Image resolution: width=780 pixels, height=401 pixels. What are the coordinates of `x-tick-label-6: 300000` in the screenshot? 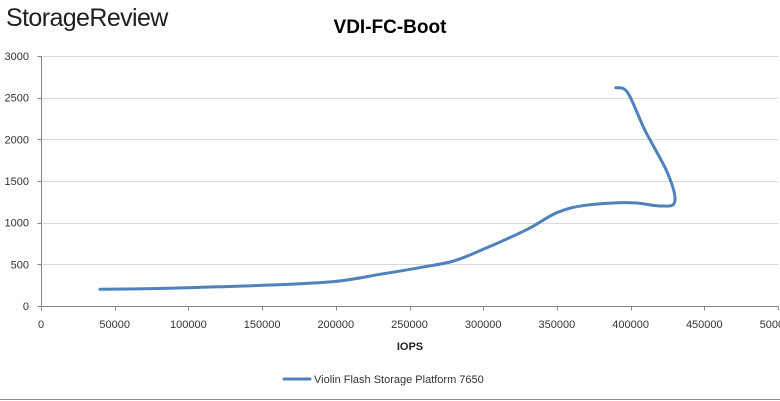 It's located at (483, 325).